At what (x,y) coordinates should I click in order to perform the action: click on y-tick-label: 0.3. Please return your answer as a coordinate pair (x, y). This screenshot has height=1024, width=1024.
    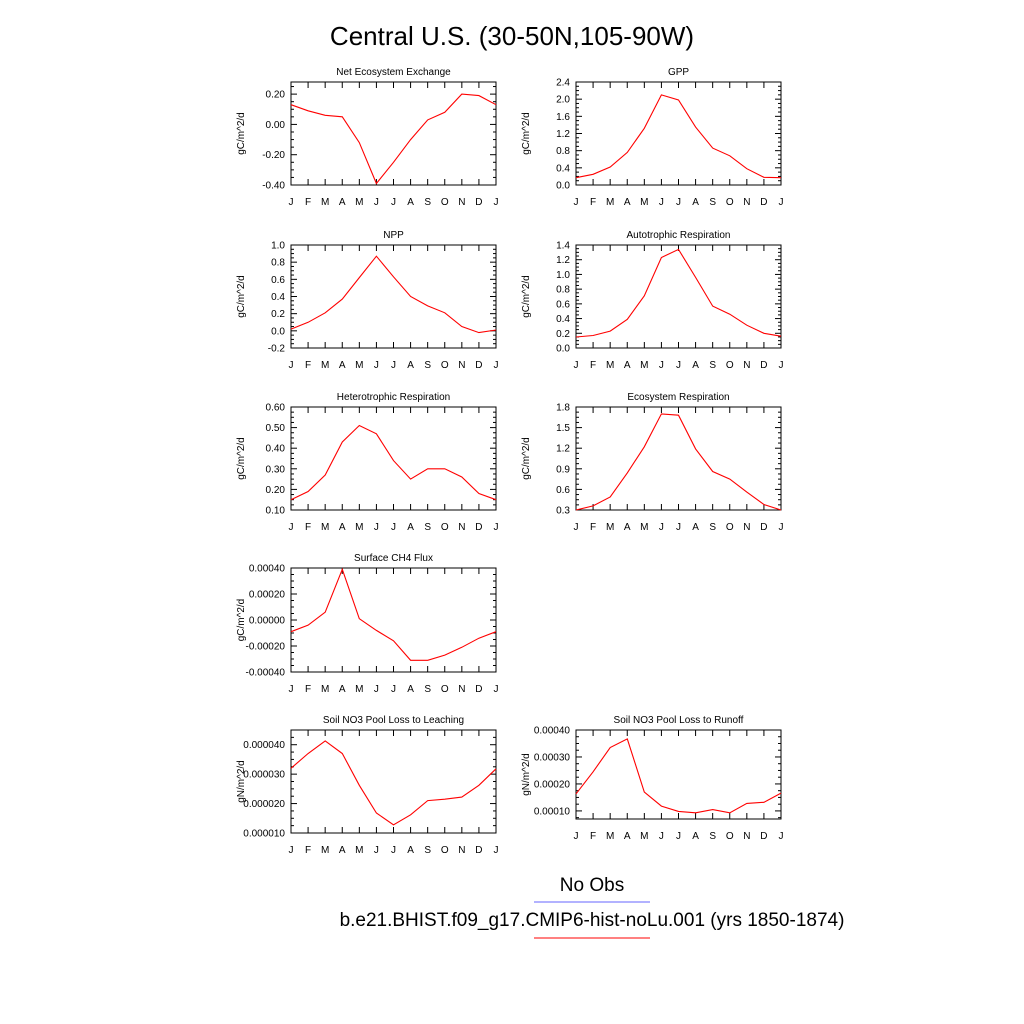
    Looking at the image, I should click on (563, 511).